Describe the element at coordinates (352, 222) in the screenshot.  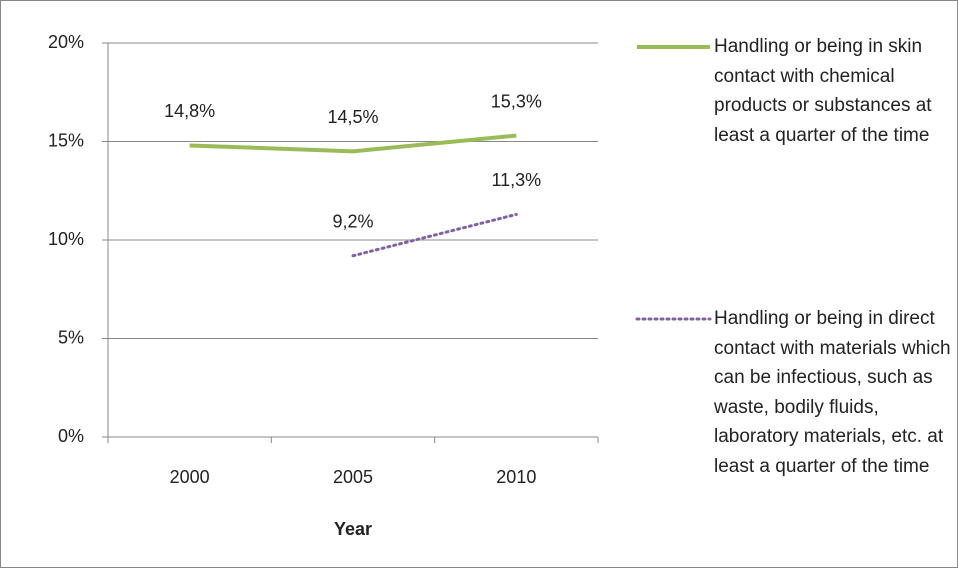
I see `data-label: 9,2%` at that location.